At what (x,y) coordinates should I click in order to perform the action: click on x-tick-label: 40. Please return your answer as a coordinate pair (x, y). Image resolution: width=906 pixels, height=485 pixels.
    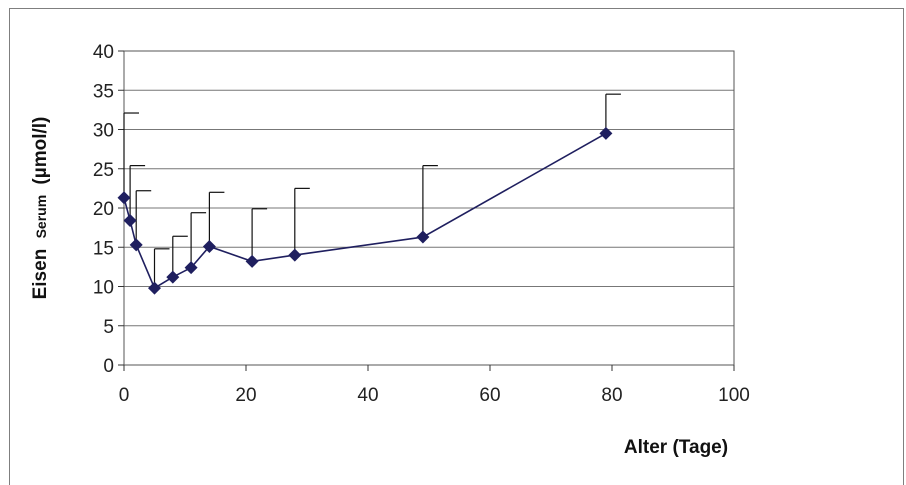
    Looking at the image, I should click on (367, 395).